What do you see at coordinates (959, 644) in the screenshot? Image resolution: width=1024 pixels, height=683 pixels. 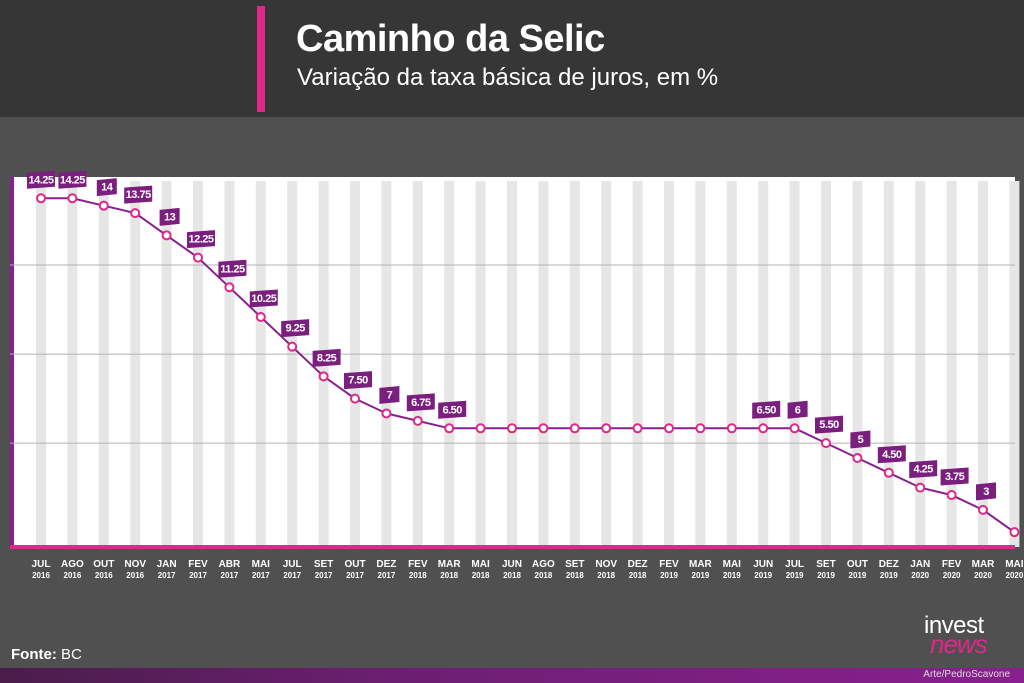 I see `logo-word-news: news` at bounding box center [959, 644].